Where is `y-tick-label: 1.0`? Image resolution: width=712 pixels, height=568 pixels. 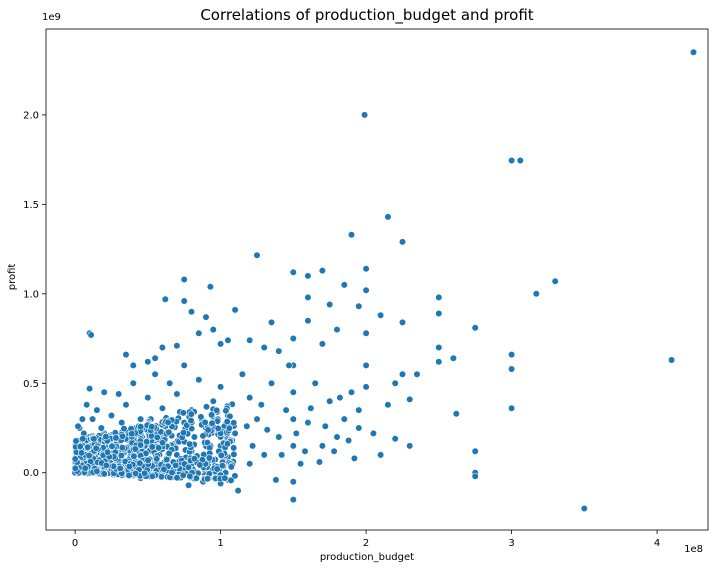
y-tick-label: 1.0 is located at coordinates (31, 294).